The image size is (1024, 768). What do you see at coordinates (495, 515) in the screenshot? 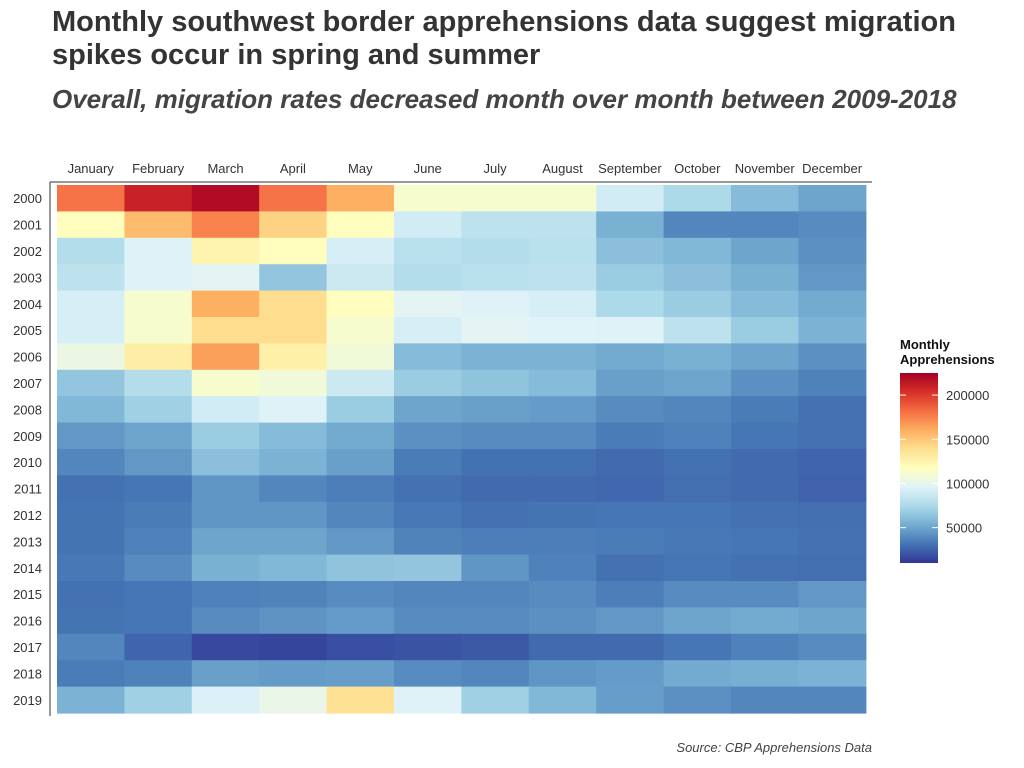
I see `heatmap-cell-2012-july` at bounding box center [495, 515].